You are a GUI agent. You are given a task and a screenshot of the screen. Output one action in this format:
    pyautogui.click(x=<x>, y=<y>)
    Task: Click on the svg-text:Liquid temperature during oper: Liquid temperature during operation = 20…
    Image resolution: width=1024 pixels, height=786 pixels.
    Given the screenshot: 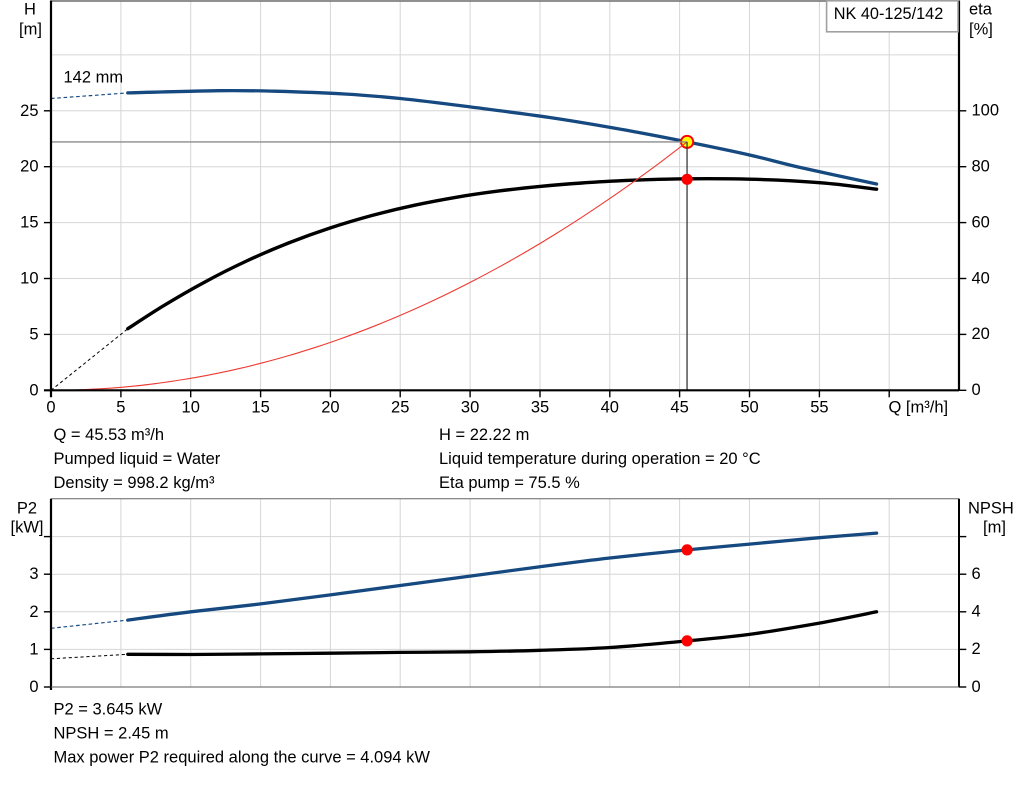 What is the action you would take?
    pyautogui.click(x=600, y=459)
    